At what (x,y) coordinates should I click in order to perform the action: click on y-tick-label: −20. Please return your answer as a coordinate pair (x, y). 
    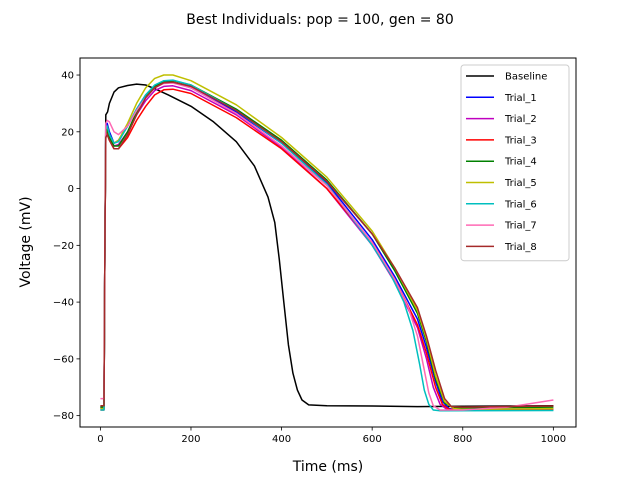
    Looking at the image, I should click on (63, 246).